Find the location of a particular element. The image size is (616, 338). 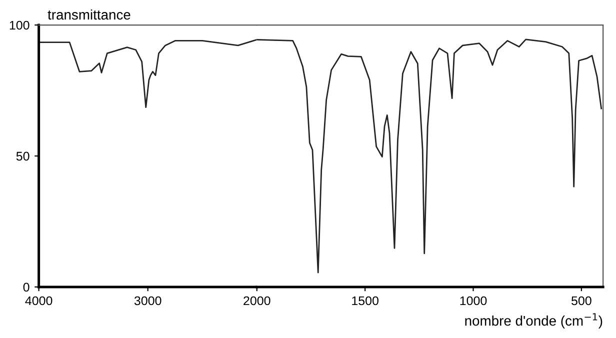

x-tick-label: 1500 is located at coordinates (365, 301).